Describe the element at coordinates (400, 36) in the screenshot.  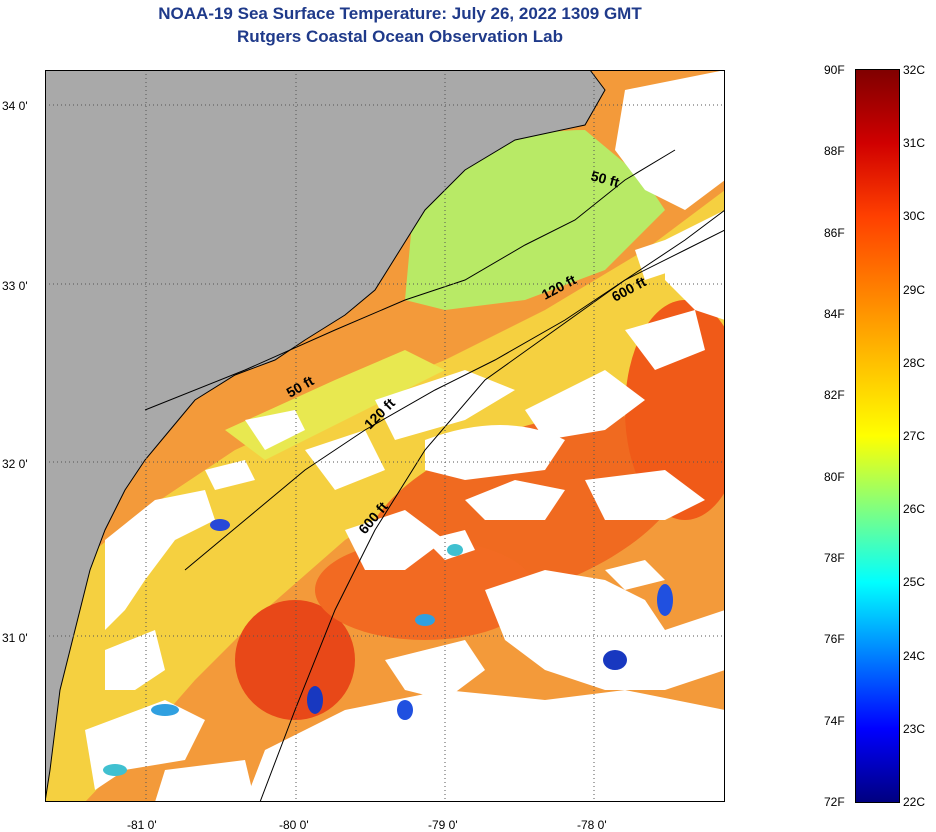
I see `map-subtitle: Rutgers Coastal Ocean Observation Lab` at that location.